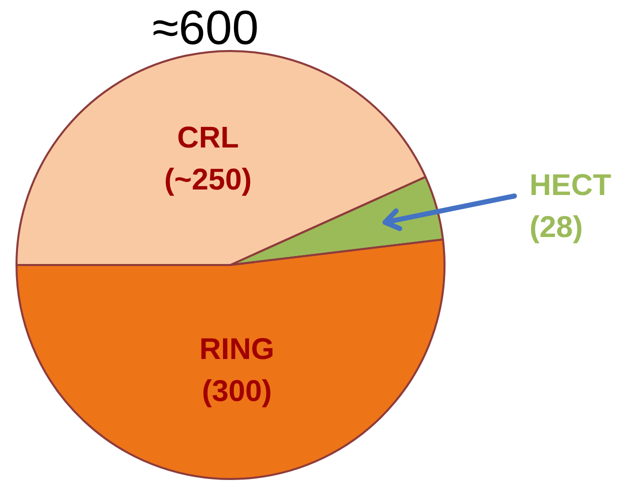 The width and height of the screenshot is (626, 482). Describe the element at coordinates (208, 180) in the screenshot. I see `data-label: (~250)` at that location.